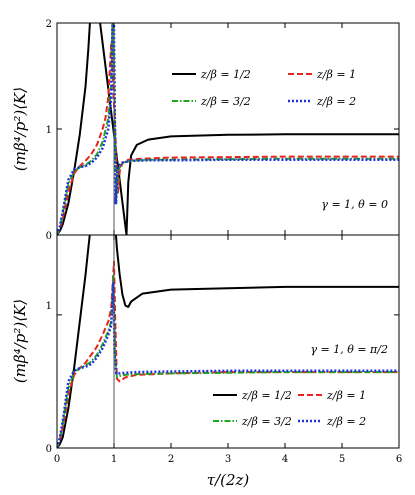 The height and width of the screenshot is (495, 415). What do you see at coordinates (266, 421) in the screenshot?
I see `bottom-legend-label-3: z/β = 3/2` at bounding box center [266, 421].